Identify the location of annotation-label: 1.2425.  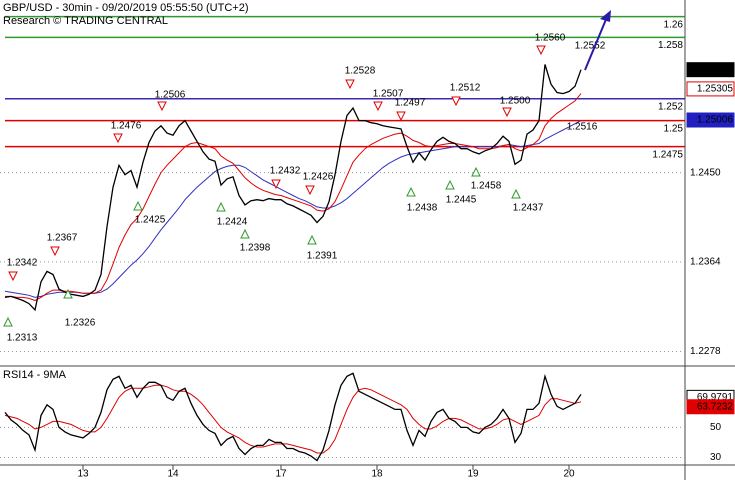
(150, 220).